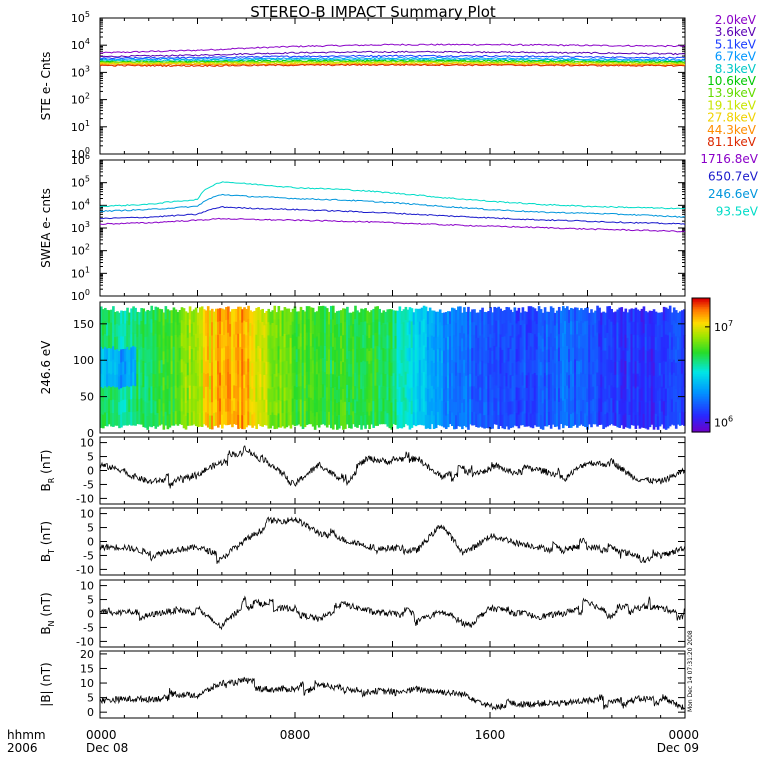 This screenshot has height=780, width=780. I want to click on bmag-frame, so click(392, 684).